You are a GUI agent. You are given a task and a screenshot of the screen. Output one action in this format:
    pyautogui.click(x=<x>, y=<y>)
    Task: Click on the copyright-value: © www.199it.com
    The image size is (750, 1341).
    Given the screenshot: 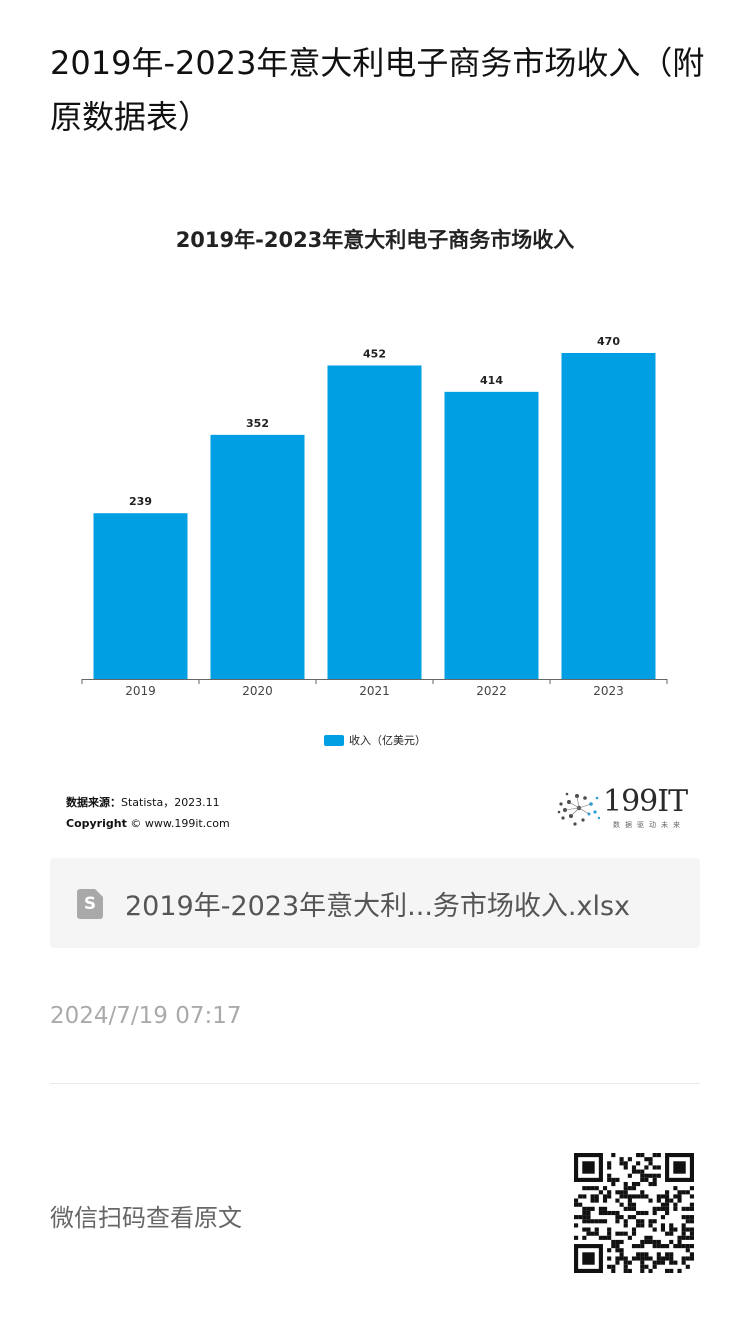 What is the action you would take?
    pyautogui.click(x=180, y=823)
    